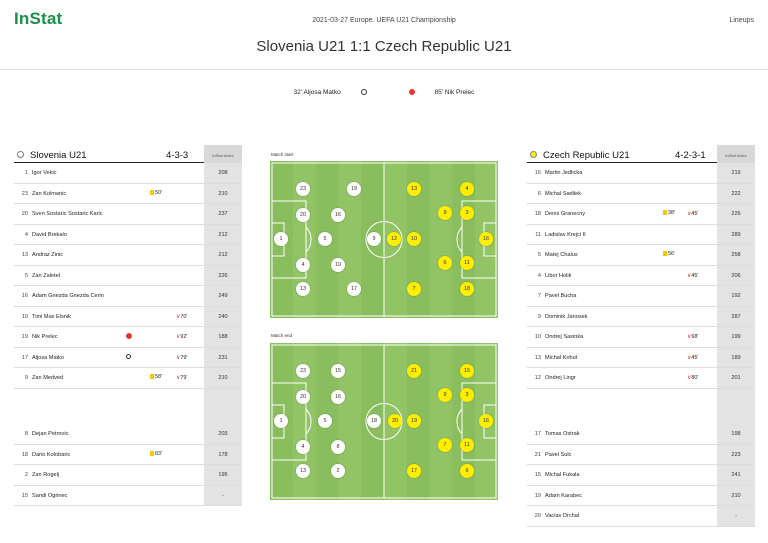  What do you see at coordinates (128, 455) in the screenshot?
I see `player-row: 18 Dario Kolobaric 83' 178` at bounding box center [128, 455].